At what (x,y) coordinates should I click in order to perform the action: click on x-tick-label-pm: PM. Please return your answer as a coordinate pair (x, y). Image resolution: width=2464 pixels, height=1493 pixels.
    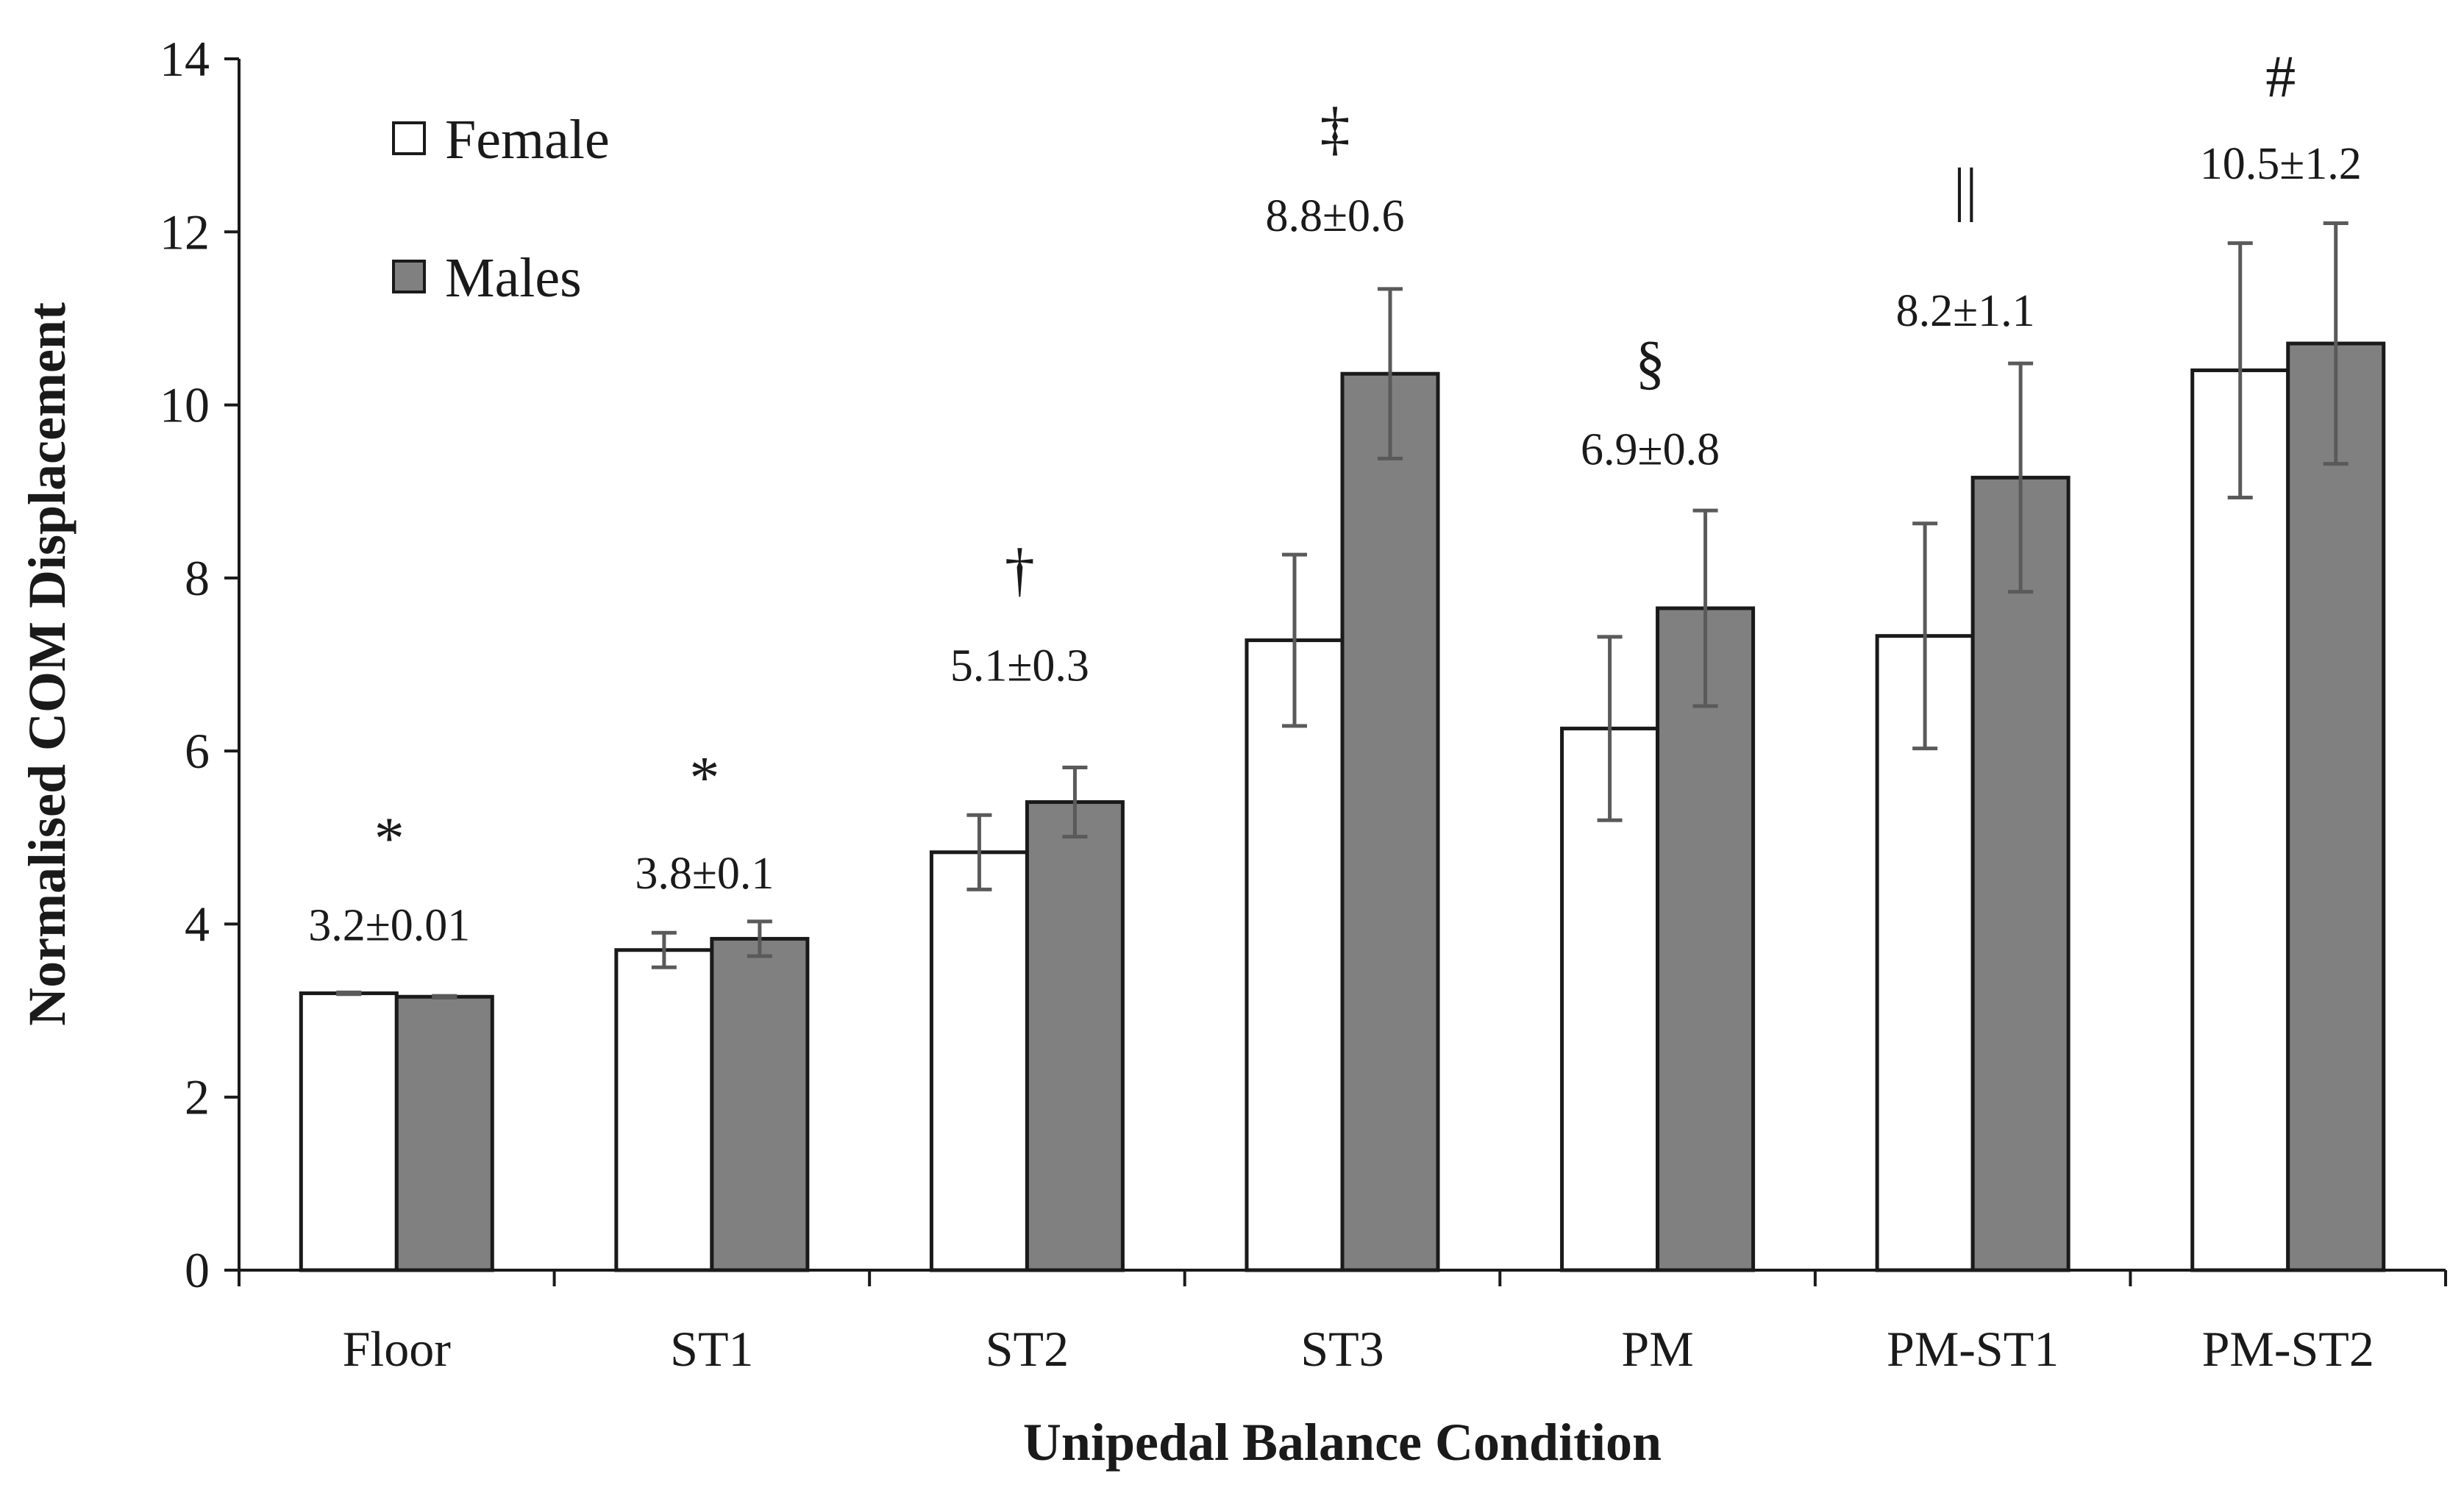
    Looking at the image, I should click on (1657, 1349).